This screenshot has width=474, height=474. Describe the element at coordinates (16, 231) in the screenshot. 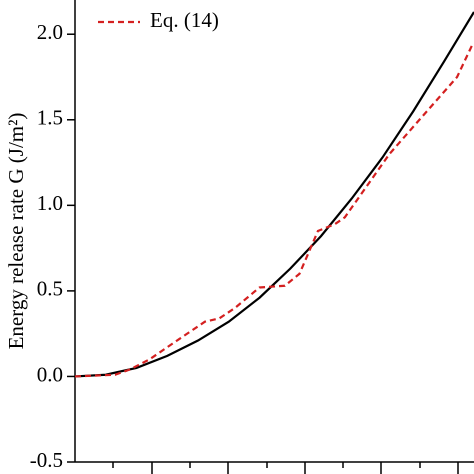

I see `y-axis-label: Energy release rate G (J/m²)` at that location.